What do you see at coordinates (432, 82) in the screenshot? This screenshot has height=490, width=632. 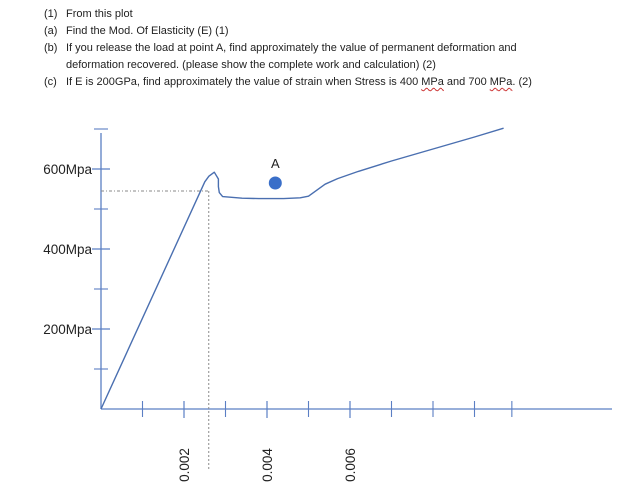 I see `unit-mpa-1: MPa` at bounding box center [432, 82].